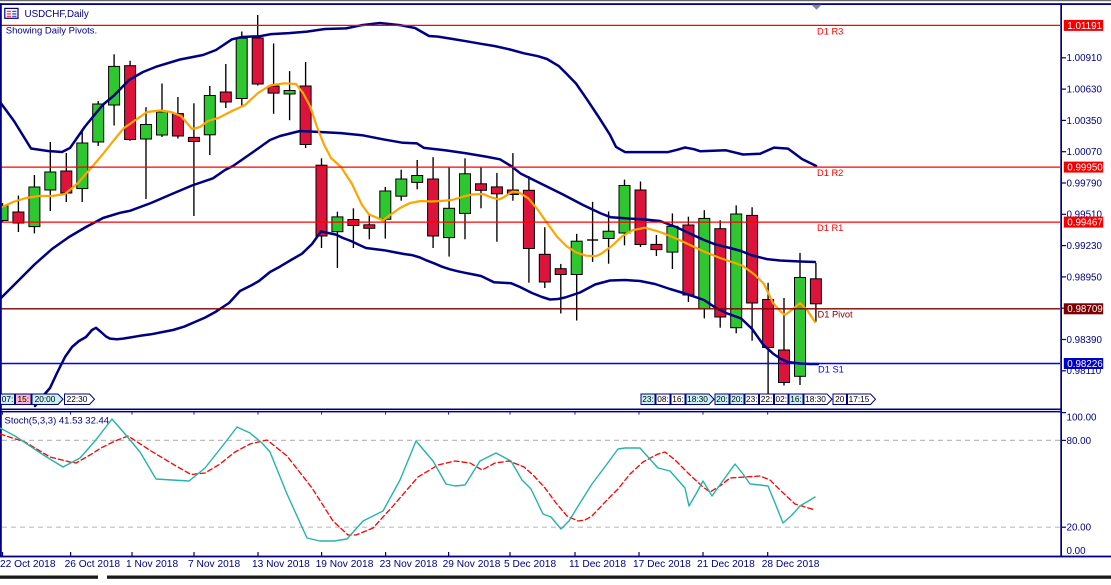 The height and width of the screenshot is (585, 1111). I want to click on svg-text: 1.00630, so click(1085, 90).